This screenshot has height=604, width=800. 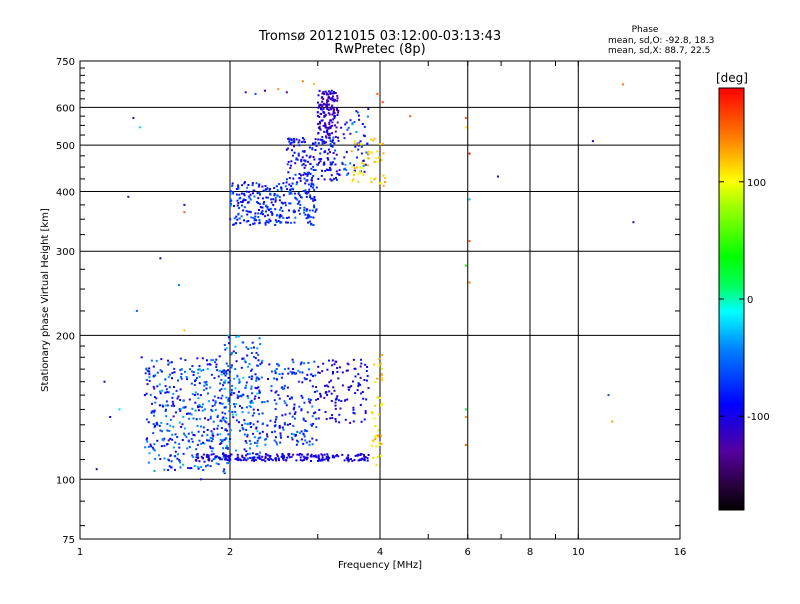 I want to click on x-tick-label: 16, so click(x=680, y=552).